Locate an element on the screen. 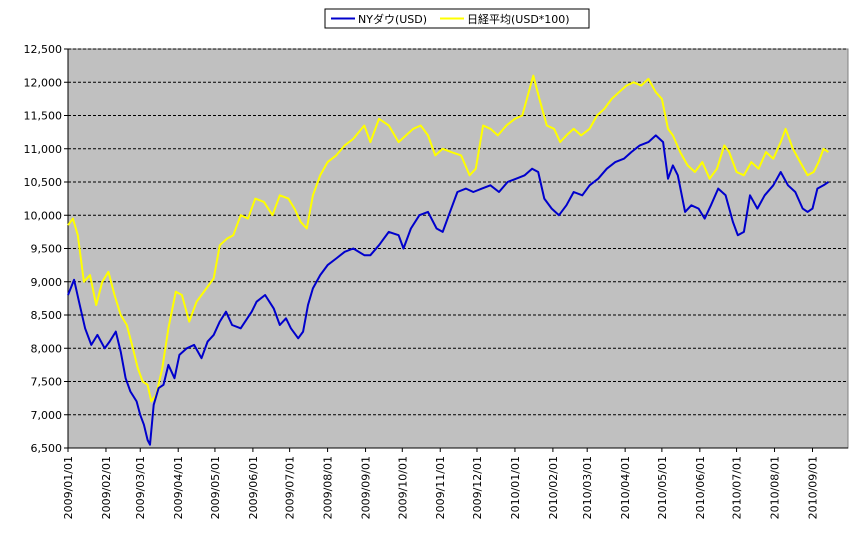 The height and width of the screenshot is (538, 866). legend: NYダウ(USD) 日経平均(USD*100) is located at coordinates (457, 18).